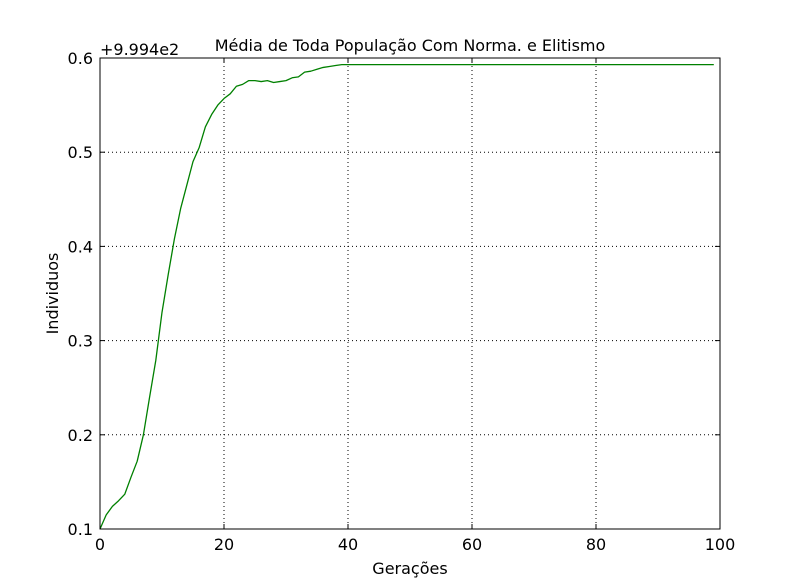 The width and height of the screenshot is (800, 588). Describe the element at coordinates (596, 544) in the screenshot. I see `x-tick-label: 80` at that location.